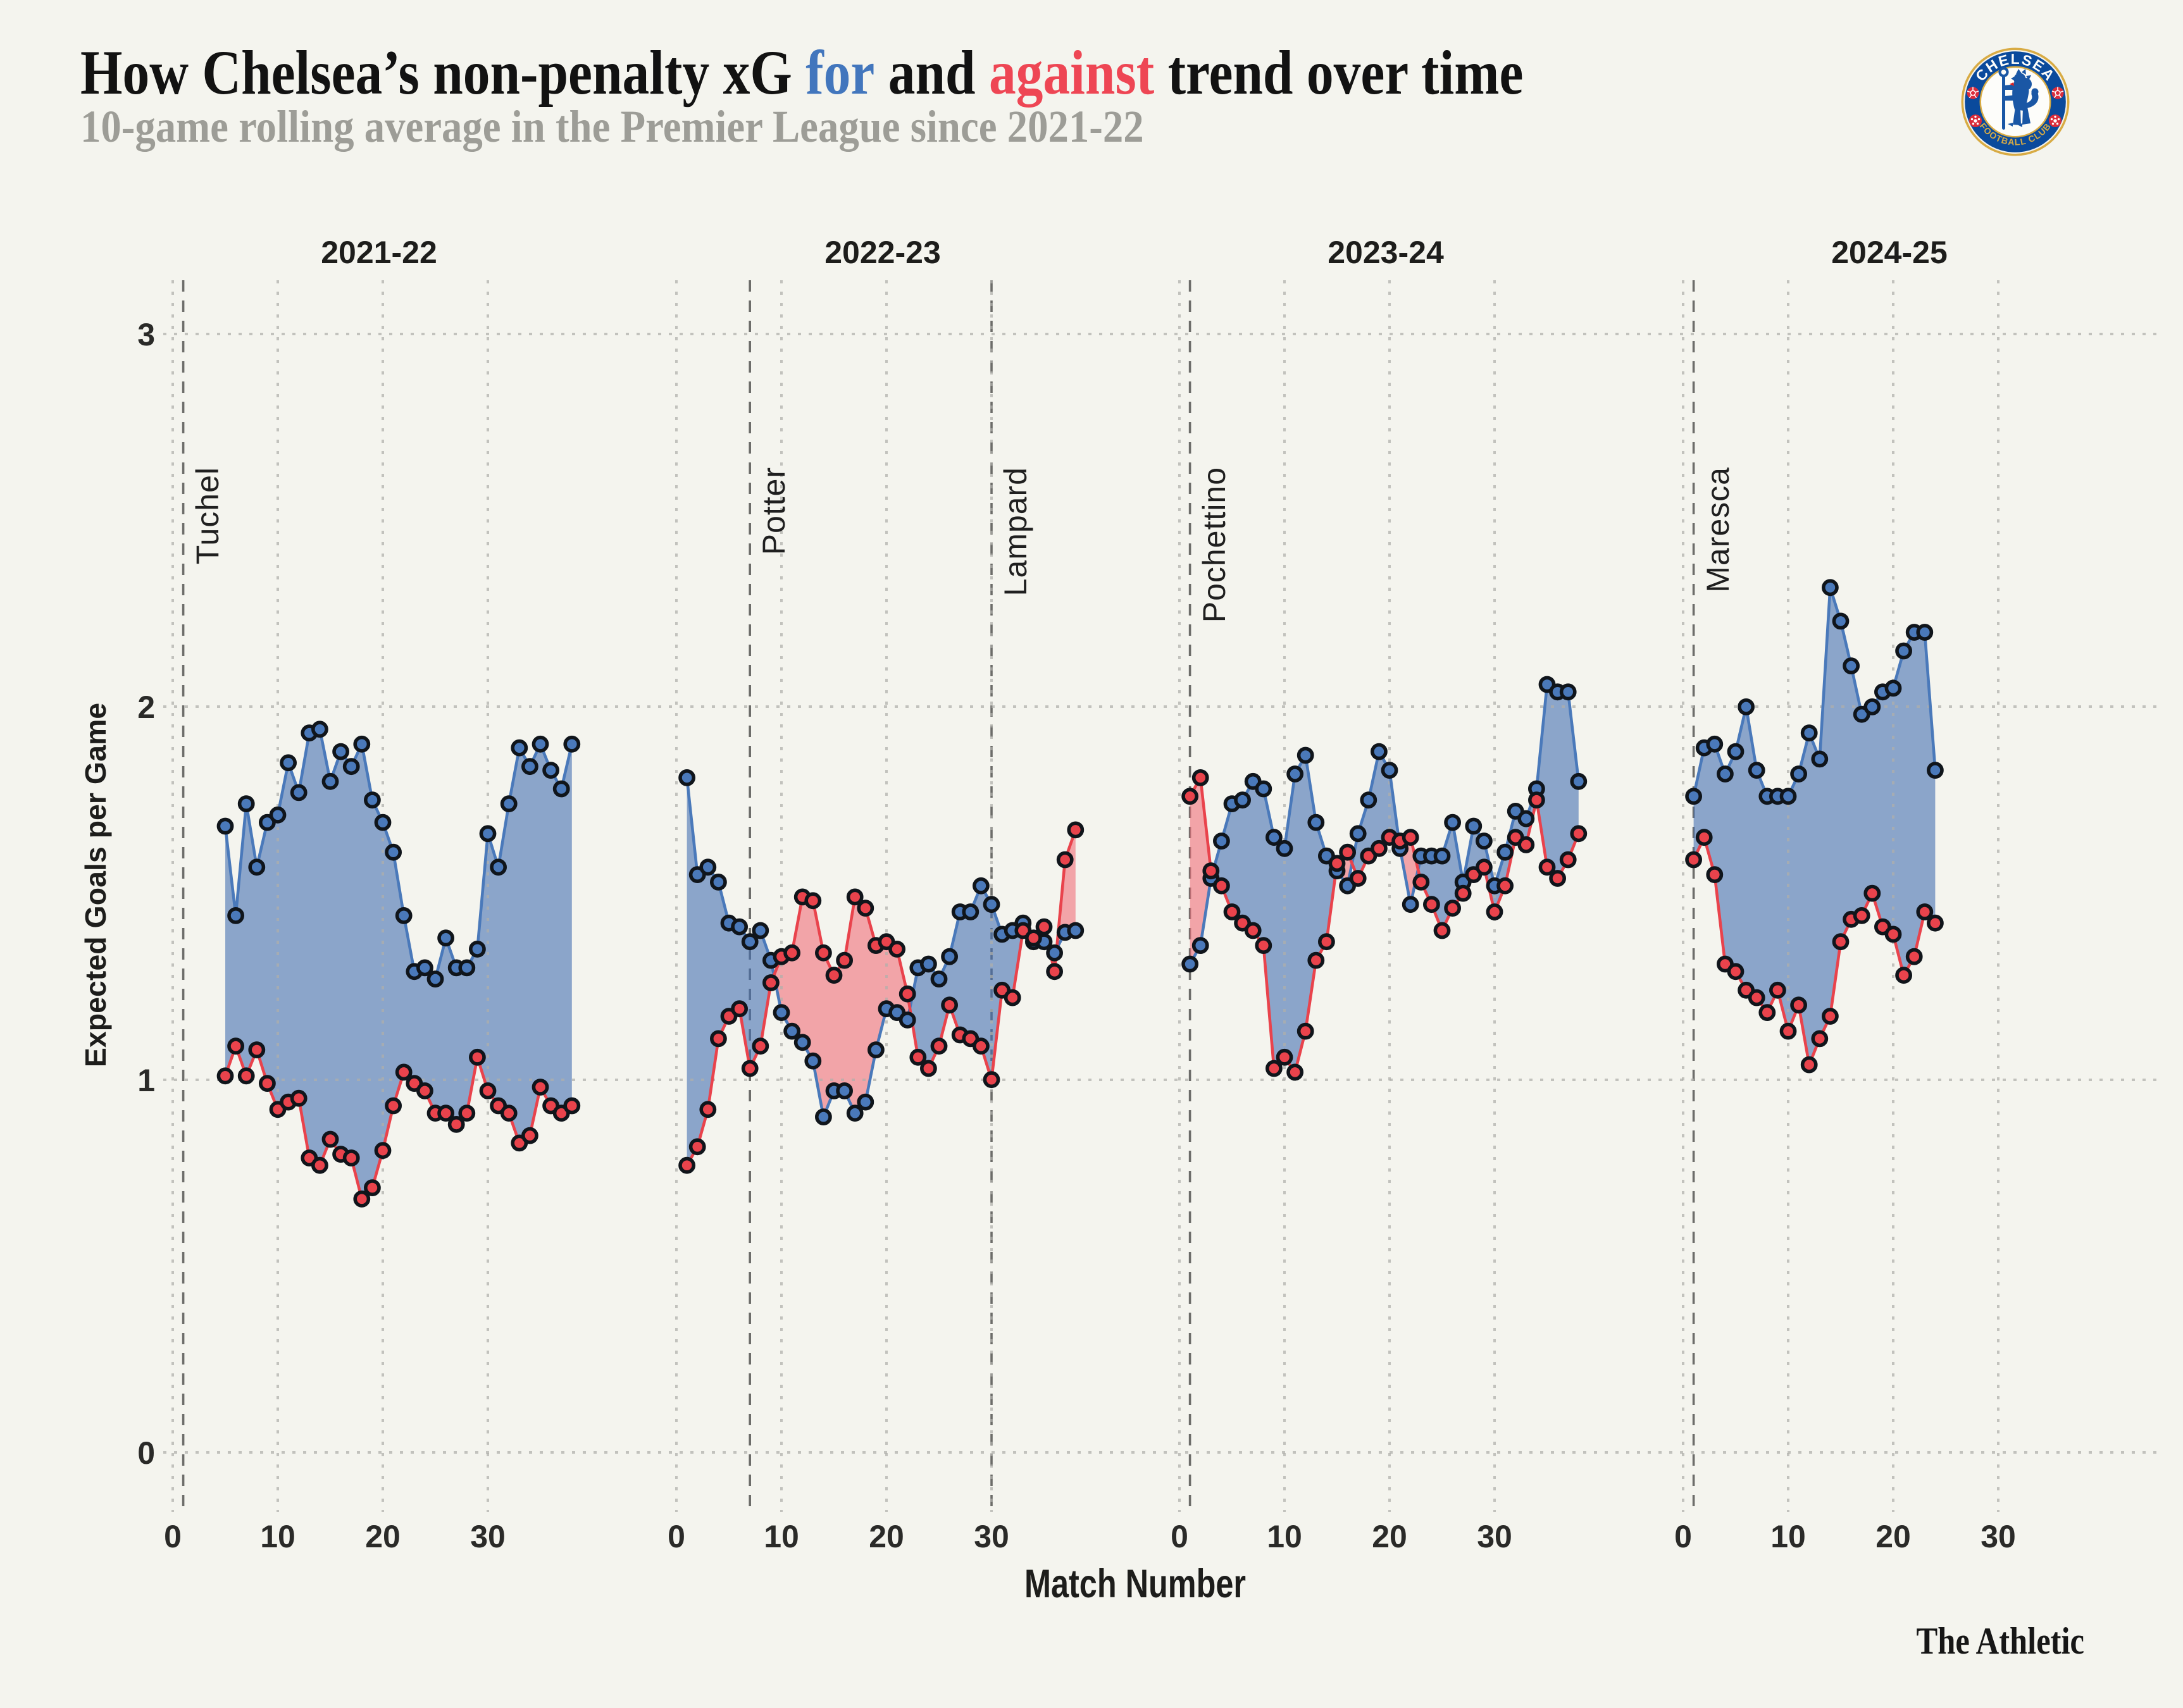  What do you see at coordinates (146, 1080) in the screenshot?
I see `svg-text: 1` at bounding box center [146, 1080].